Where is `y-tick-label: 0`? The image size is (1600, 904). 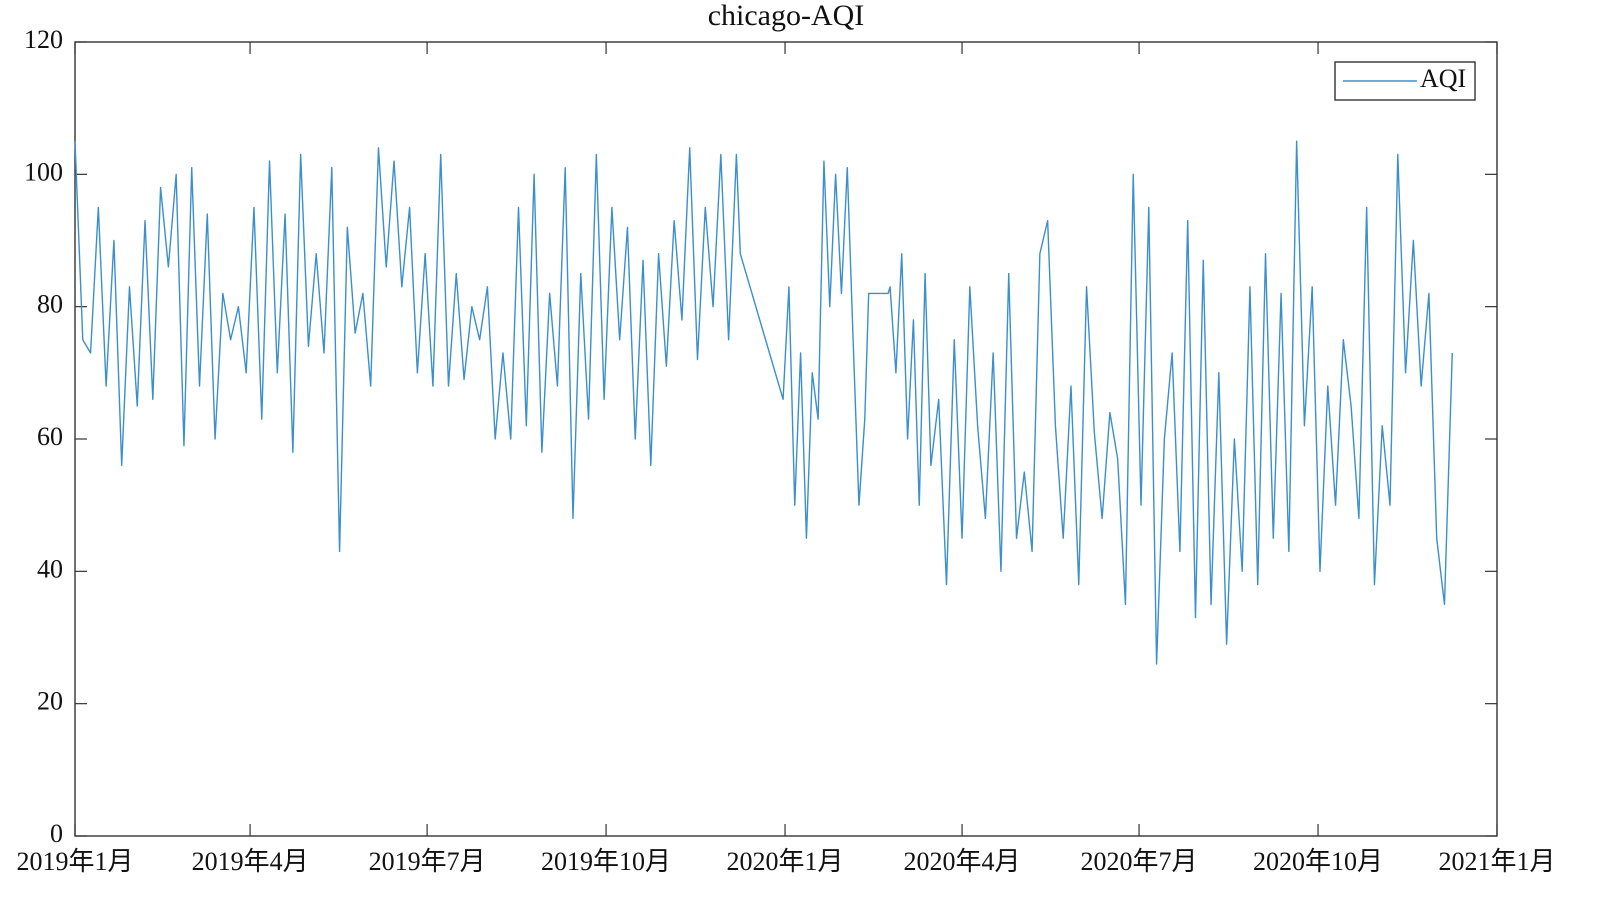
y-tick-label: 0 is located at coordinates (56, 833).